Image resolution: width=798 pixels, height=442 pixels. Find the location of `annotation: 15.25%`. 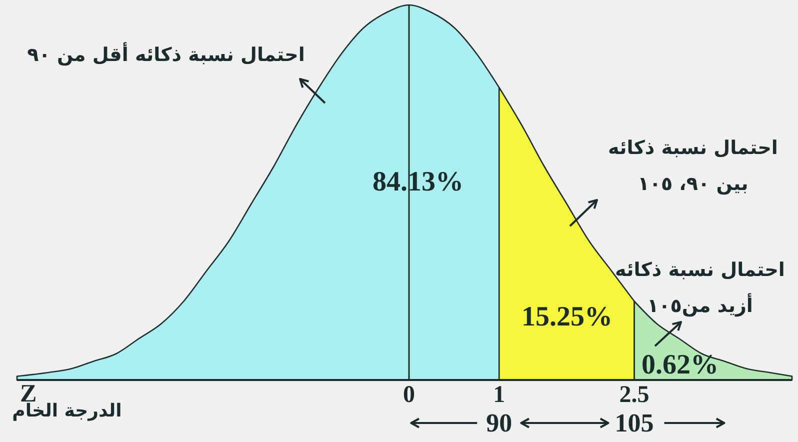

annotation: 15.25% is located at coordinates (567, 317).